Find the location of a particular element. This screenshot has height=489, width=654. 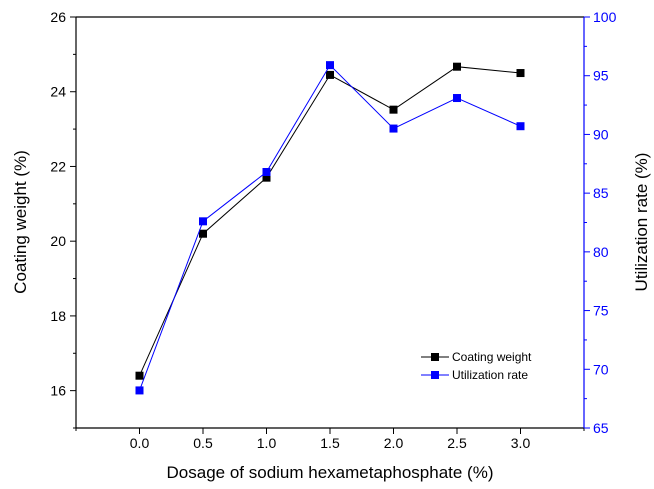

x-tick-label: 1.5 is located at coordinates (330, 443).